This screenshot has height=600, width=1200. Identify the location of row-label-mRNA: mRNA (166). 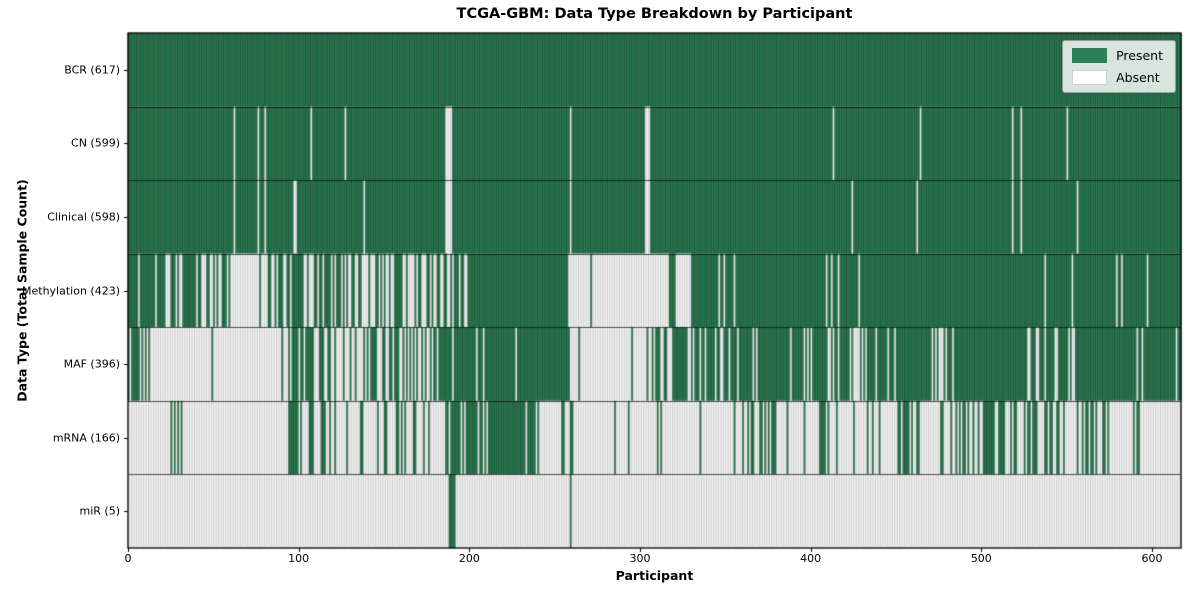
(86, 438).